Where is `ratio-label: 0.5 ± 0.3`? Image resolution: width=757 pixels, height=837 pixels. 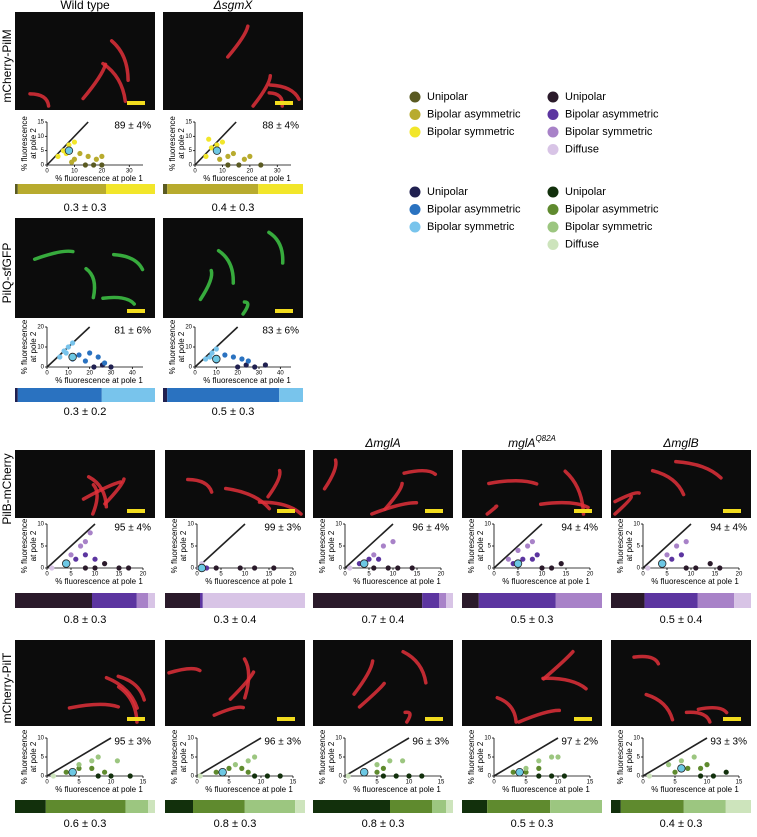
ratio-label: 0.5 ± 0.3 is located at coordinates (532, 824).